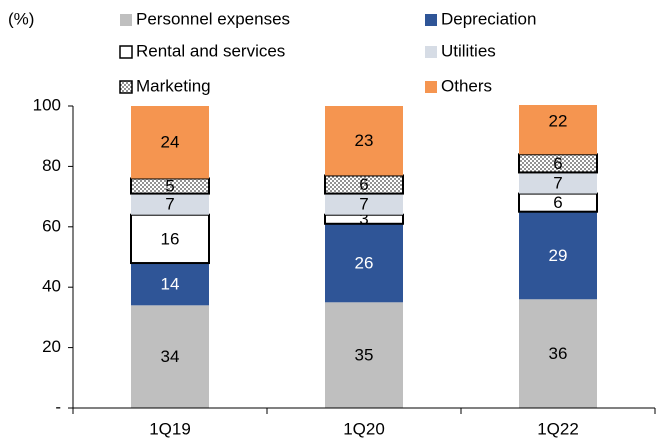 This screenshot has width=667, height=444. I want to click on legend-label: Others, so click(466, 85).